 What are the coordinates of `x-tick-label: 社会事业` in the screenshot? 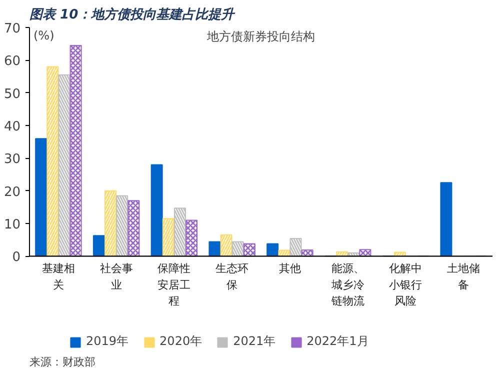 It's located at (116, 277).